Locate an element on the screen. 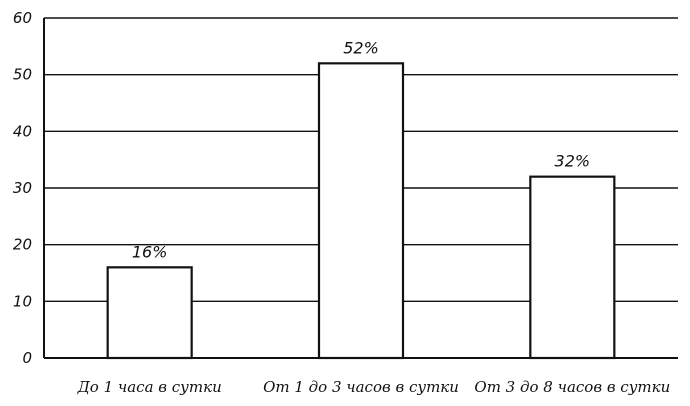 The image size is (690, 406). x-tick-label: До 1 часа в сутки is located at coordinates (149, 387).